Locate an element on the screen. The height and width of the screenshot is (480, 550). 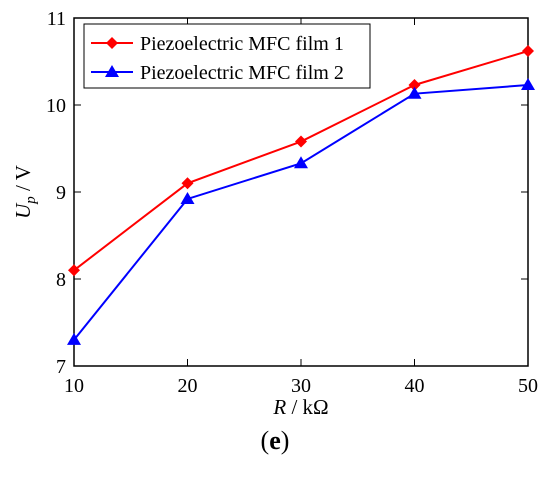
caption-close-paren: ) is located at coordinates (285, 440).